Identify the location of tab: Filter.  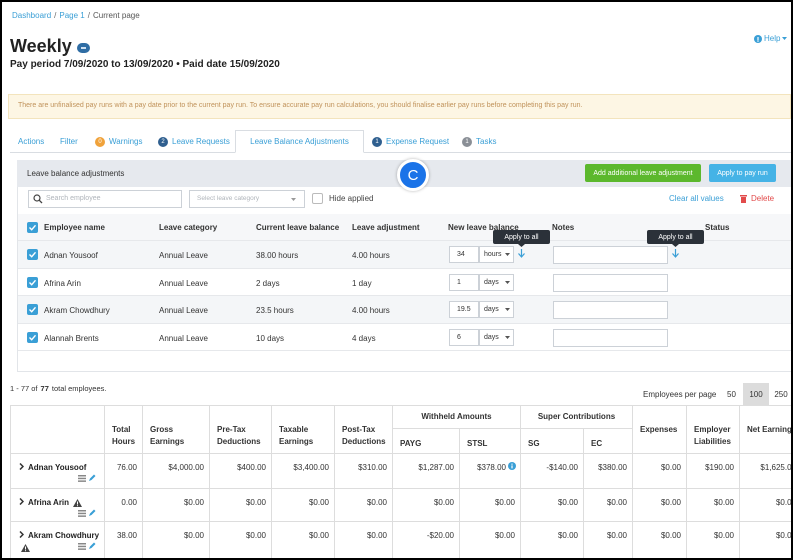
(69, 141).